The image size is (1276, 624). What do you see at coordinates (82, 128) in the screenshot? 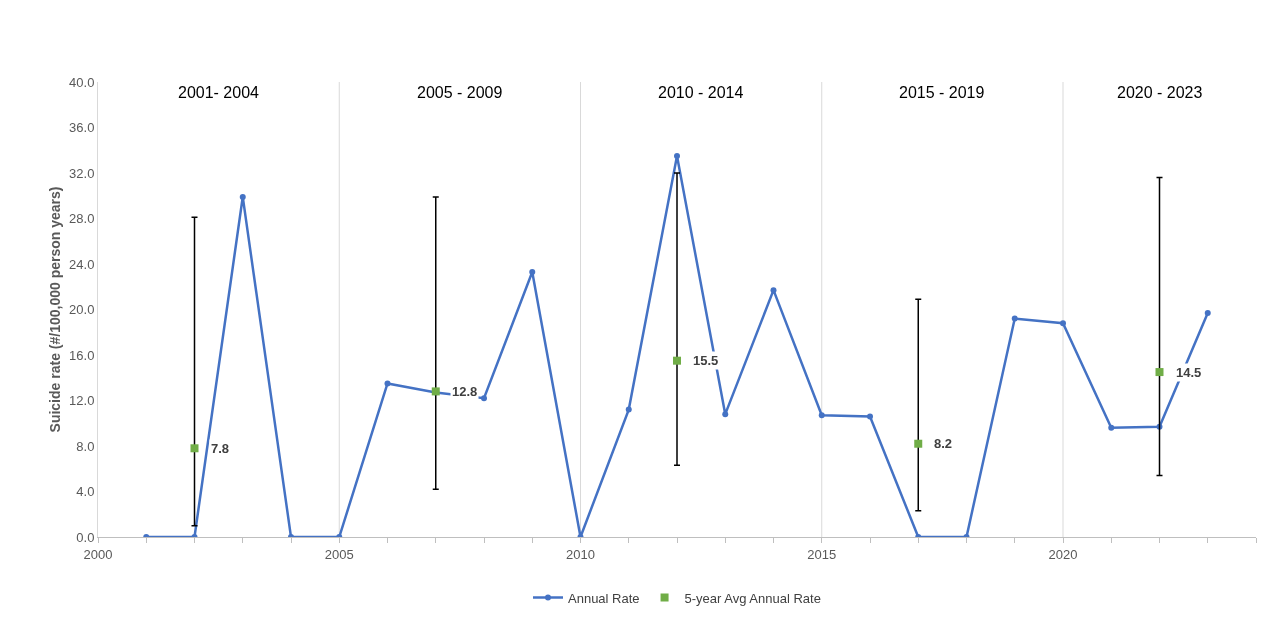
I see `y-tick-label: 36.0` at bounding box center [82, 128].